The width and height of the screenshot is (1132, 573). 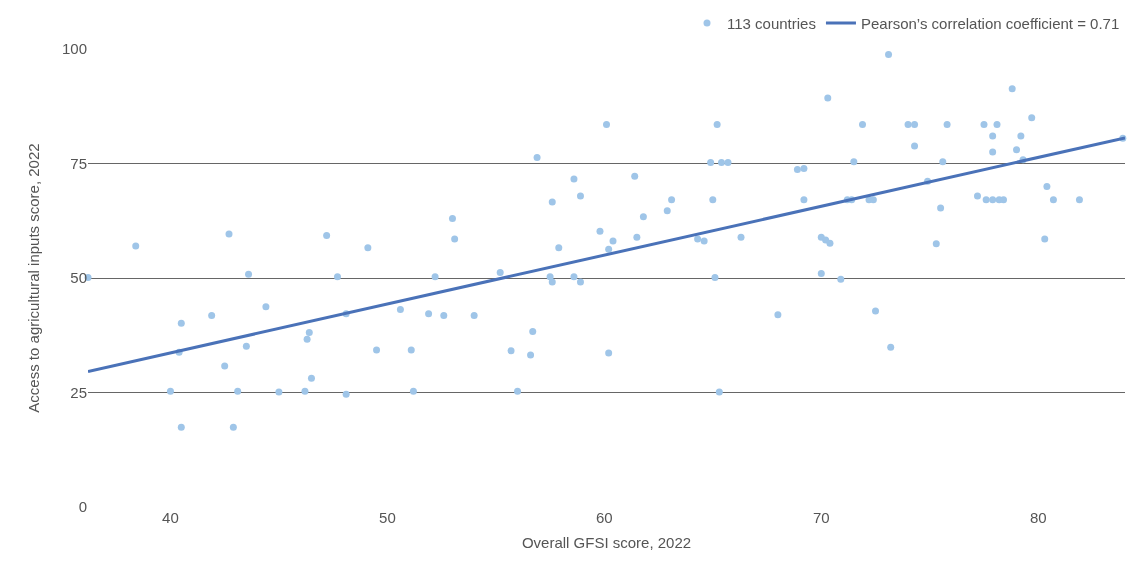 I want to click on x-axis-title: Overall GFSI score, 2022, so click(x=606, y=542).